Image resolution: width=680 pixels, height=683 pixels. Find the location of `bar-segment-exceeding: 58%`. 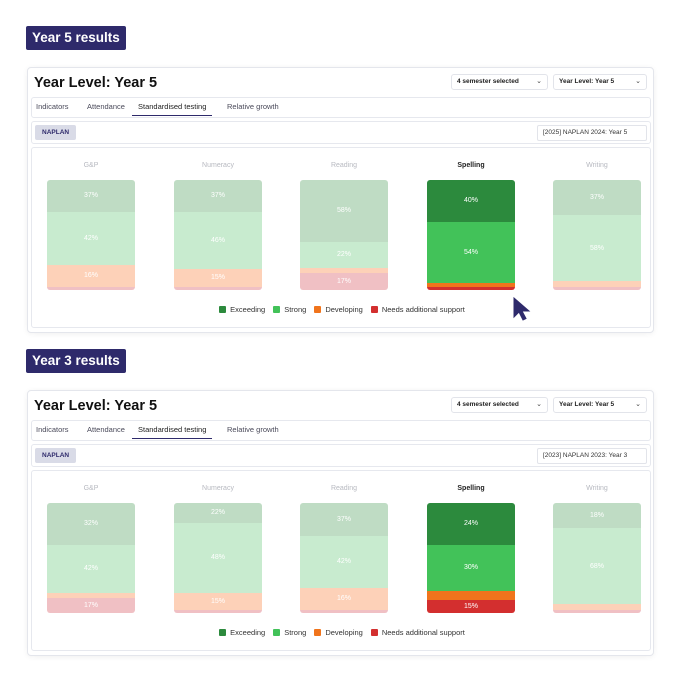

bar-segment-exceeding: 58% is located at coordinates (344, 211).